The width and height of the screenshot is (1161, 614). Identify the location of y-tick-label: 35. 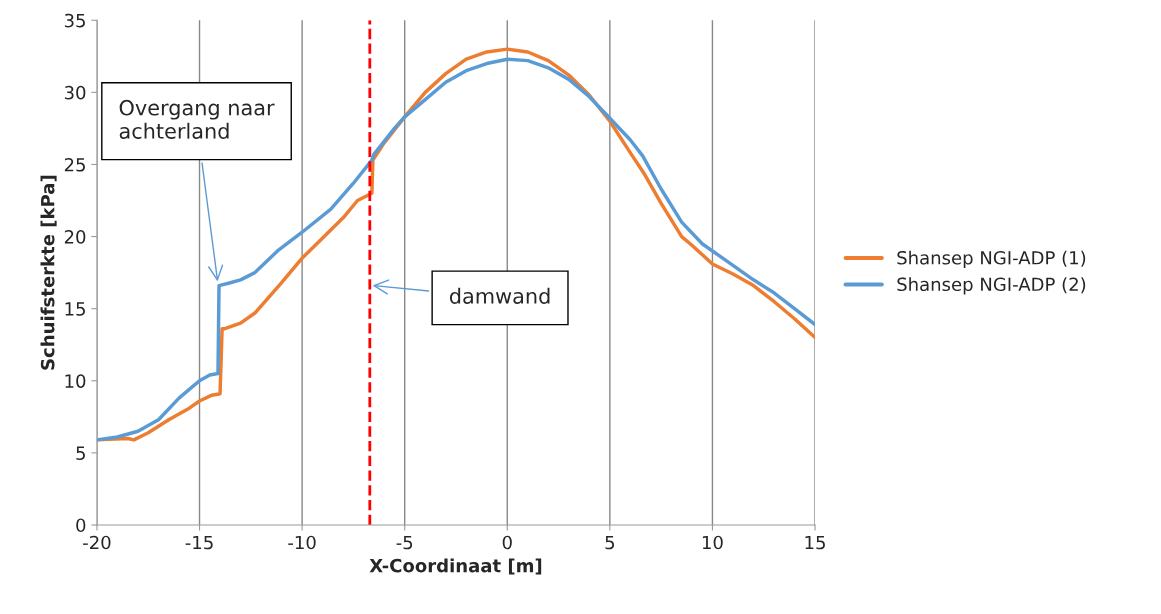
(74, 20).